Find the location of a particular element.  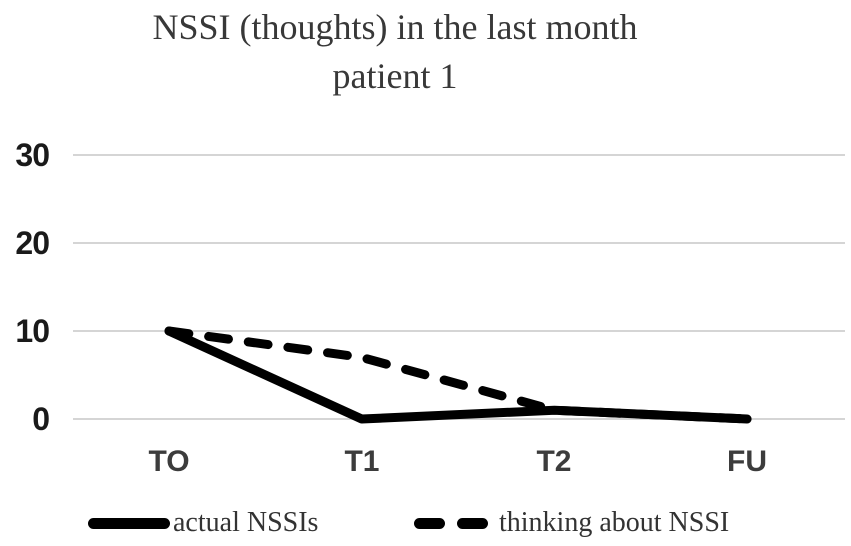

y-tick-label-0: 0 is located at coordinates (41, 419).